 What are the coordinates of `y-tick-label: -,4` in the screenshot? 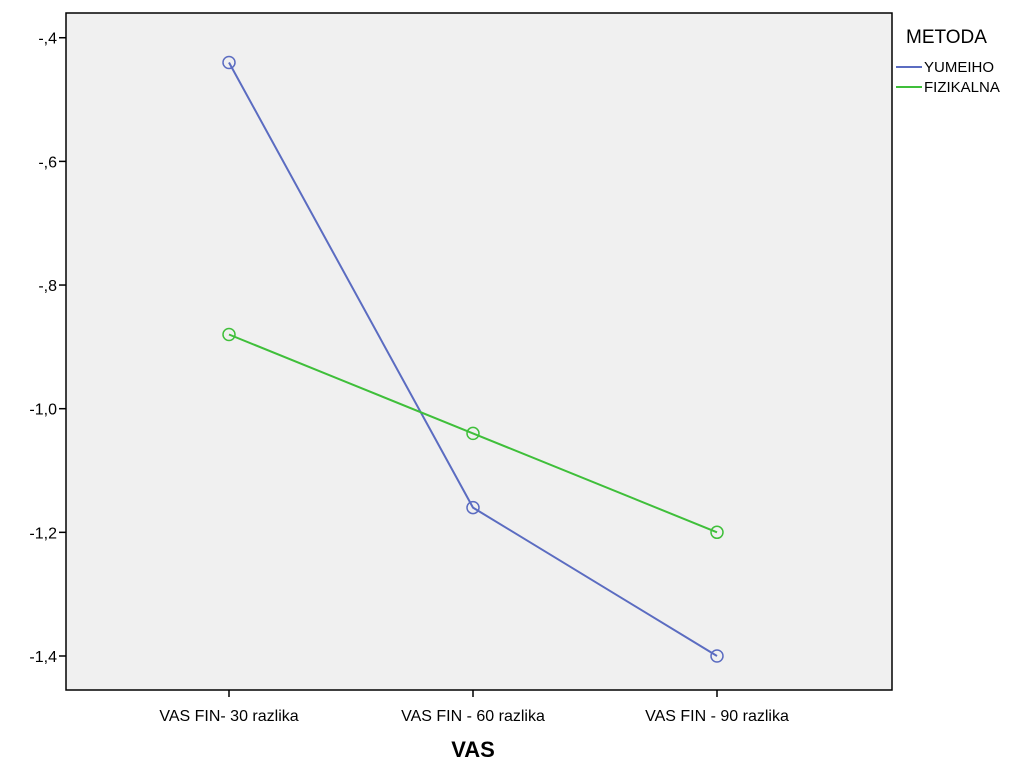 It's located at (47, 39).